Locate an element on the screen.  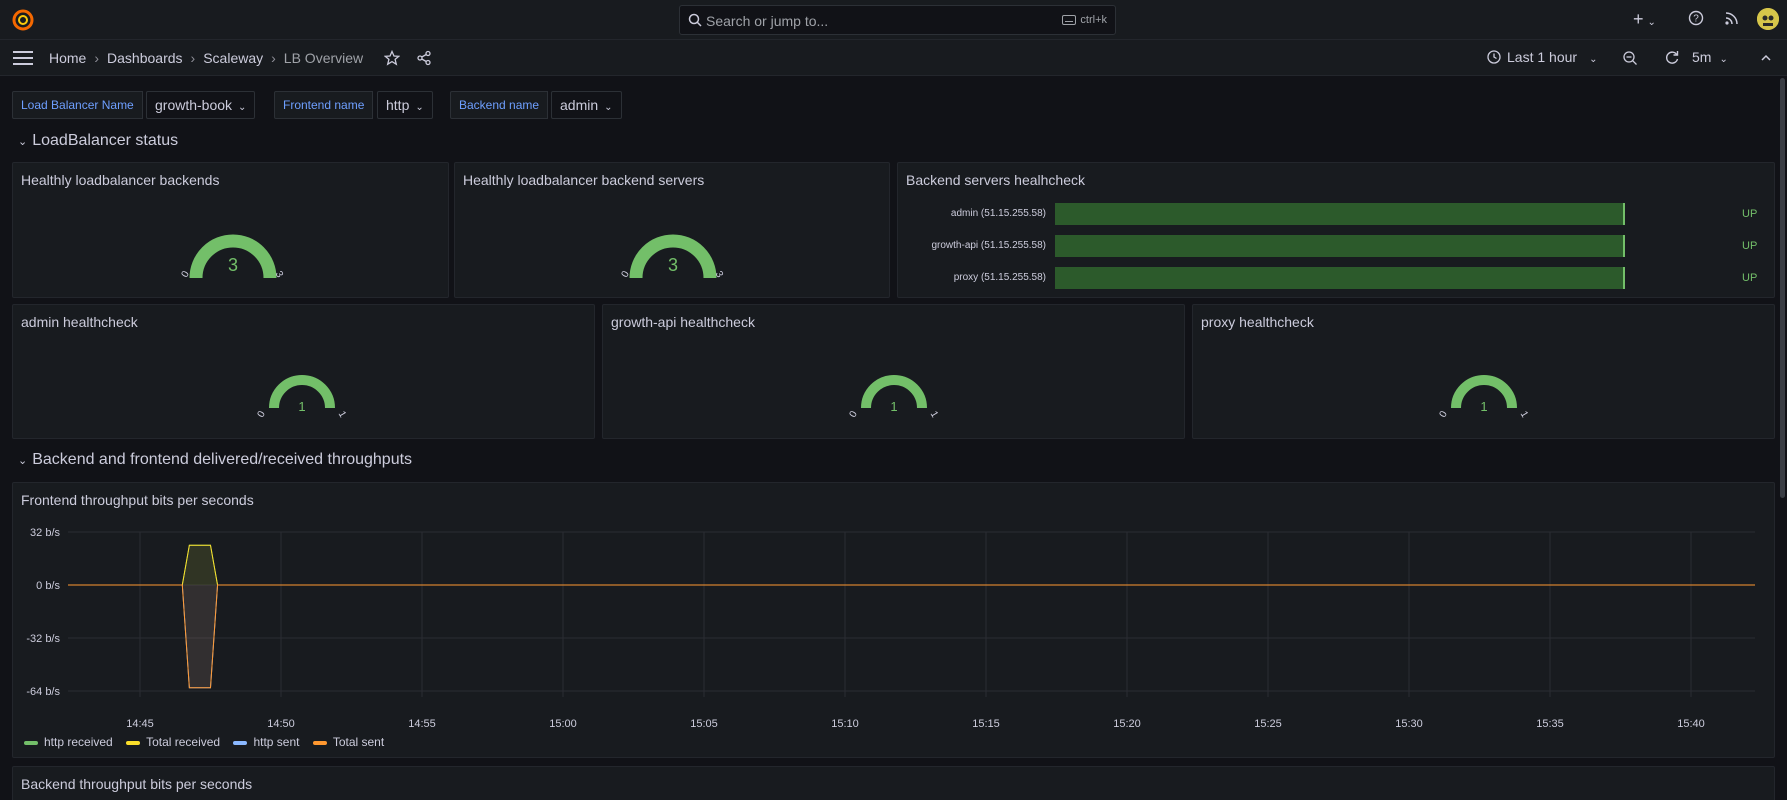
variable-label-backend: Backend name is located at coordinates (499, 105).